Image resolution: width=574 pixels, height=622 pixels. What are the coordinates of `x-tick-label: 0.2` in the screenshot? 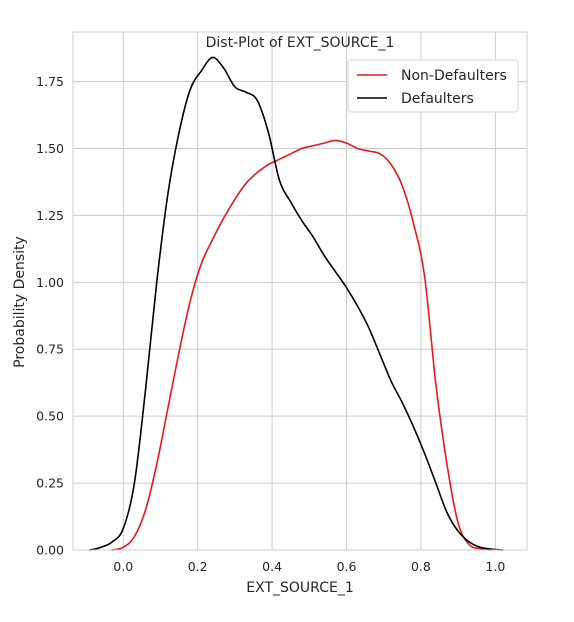 It's located at (198, 566).